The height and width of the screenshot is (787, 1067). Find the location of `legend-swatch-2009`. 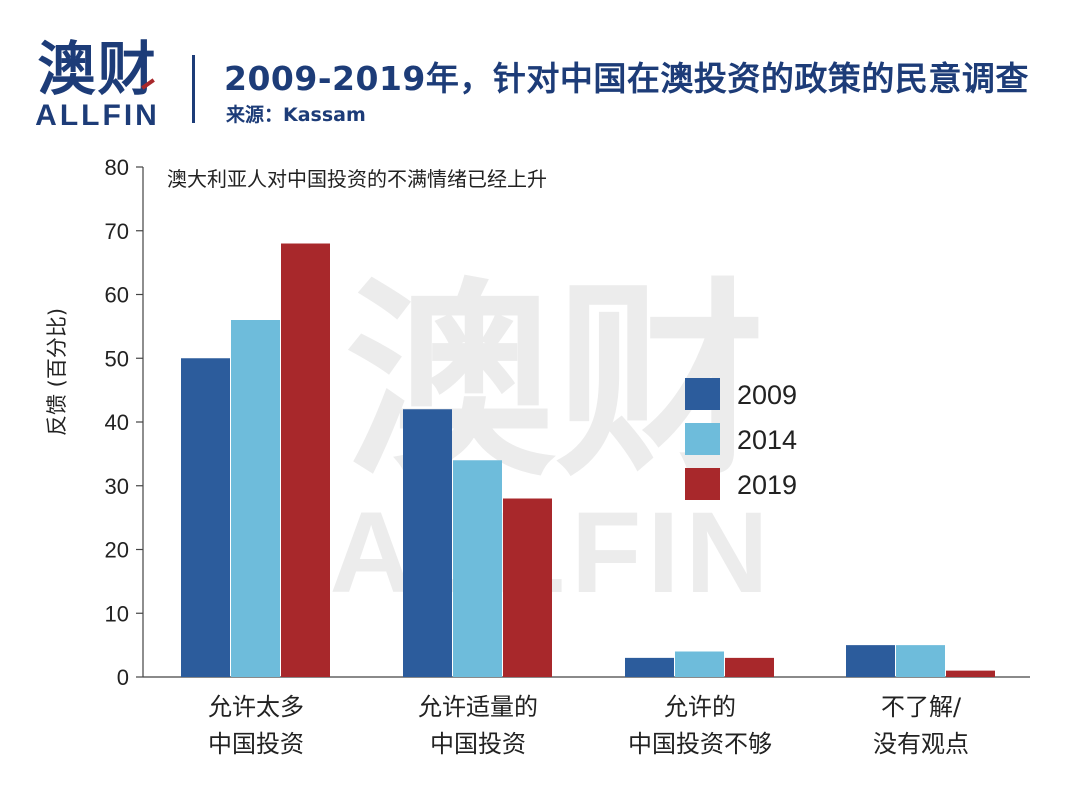

legend-swatch-2009 is located at coordinates (702, 394).